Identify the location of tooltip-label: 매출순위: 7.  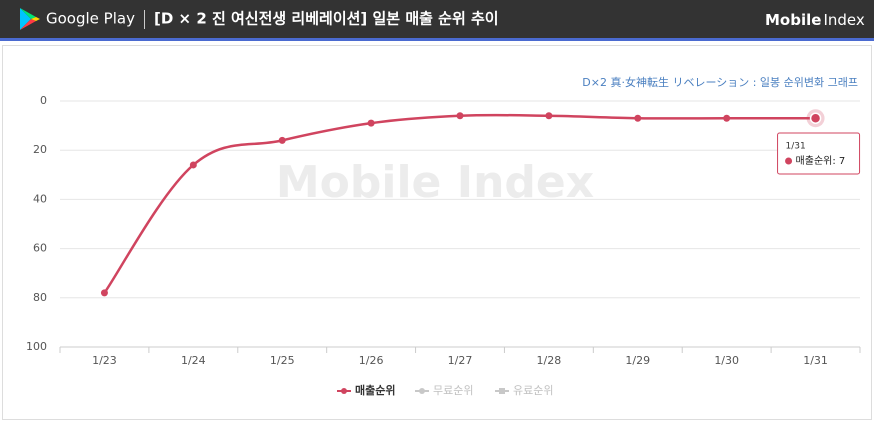
(821, 160).